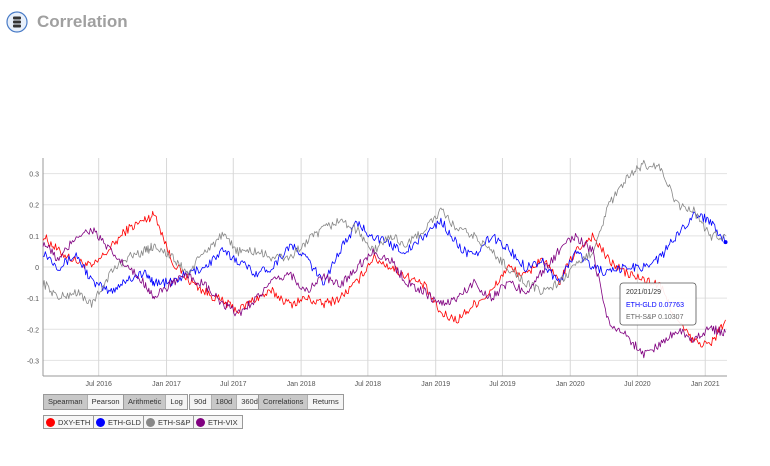 The image size is (770, 466). I want to click on page-header: Correlation, so click(67, 22).